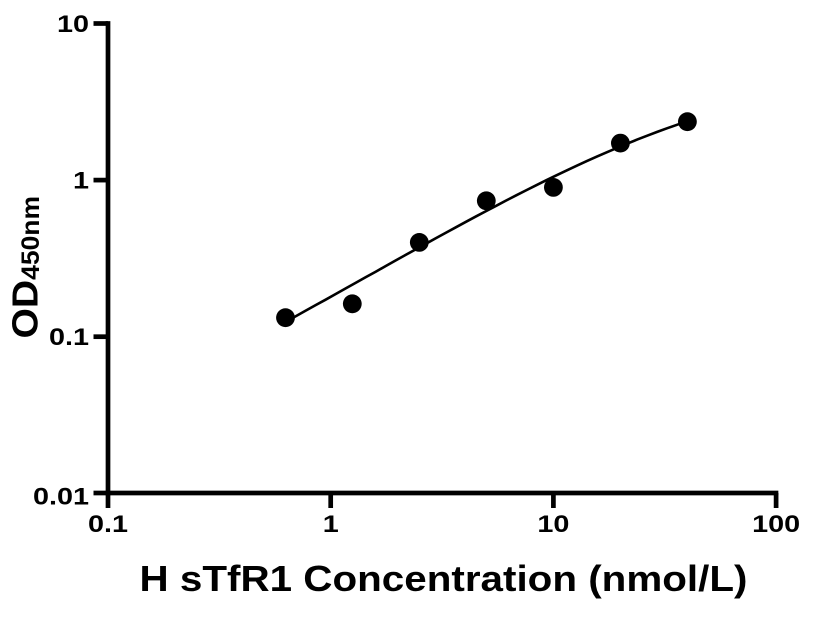  I want to click on svg-text: 0.01, so click(61, 496).